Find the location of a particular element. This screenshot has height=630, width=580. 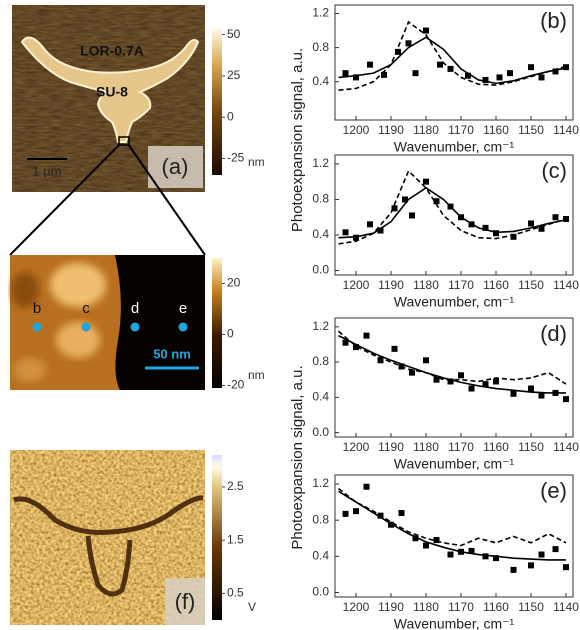

kpfm-image-f: (f) is located at coordinates (107, 537).